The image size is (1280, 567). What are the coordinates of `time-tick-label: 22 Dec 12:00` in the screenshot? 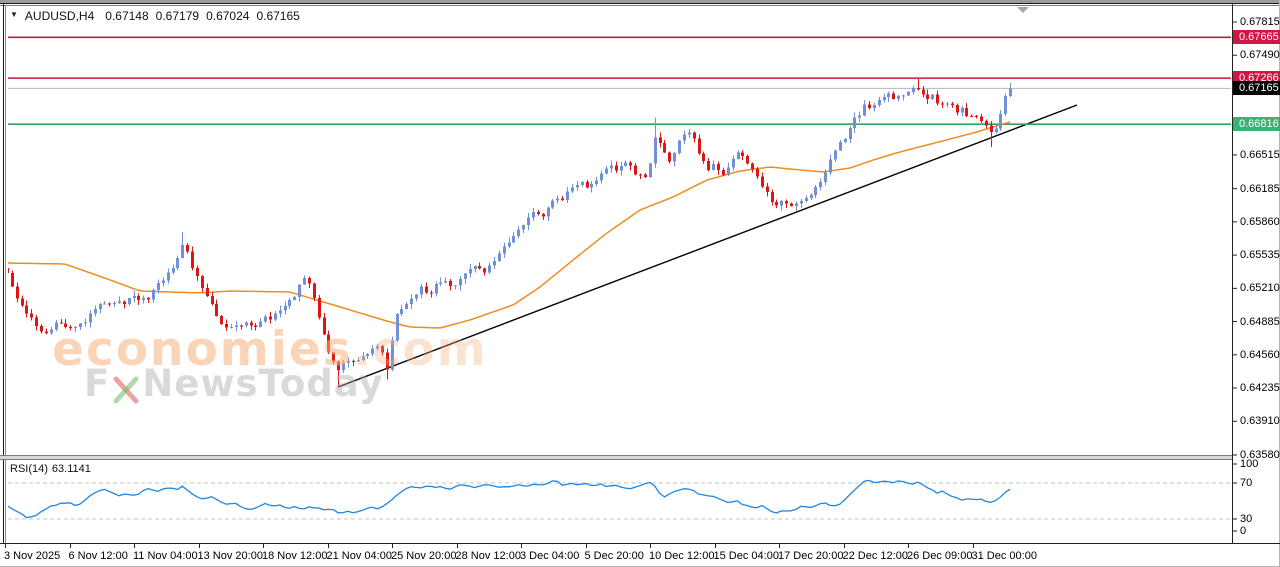 It's located at (875, 556).